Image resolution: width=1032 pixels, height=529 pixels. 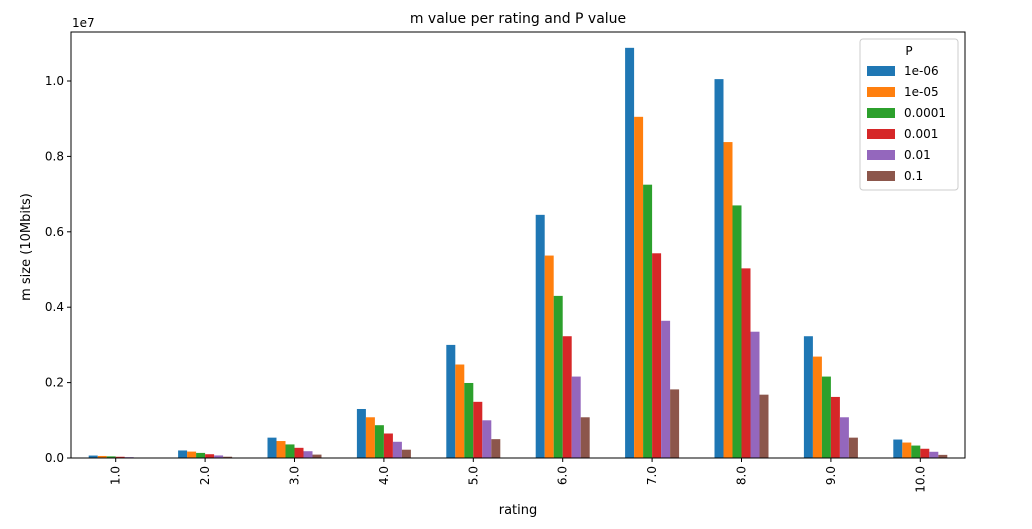 What do you see at coordinates (281, 449) in the screenshot?
I see `bar-1e-05-3.0` at bounding box center [281, 449].